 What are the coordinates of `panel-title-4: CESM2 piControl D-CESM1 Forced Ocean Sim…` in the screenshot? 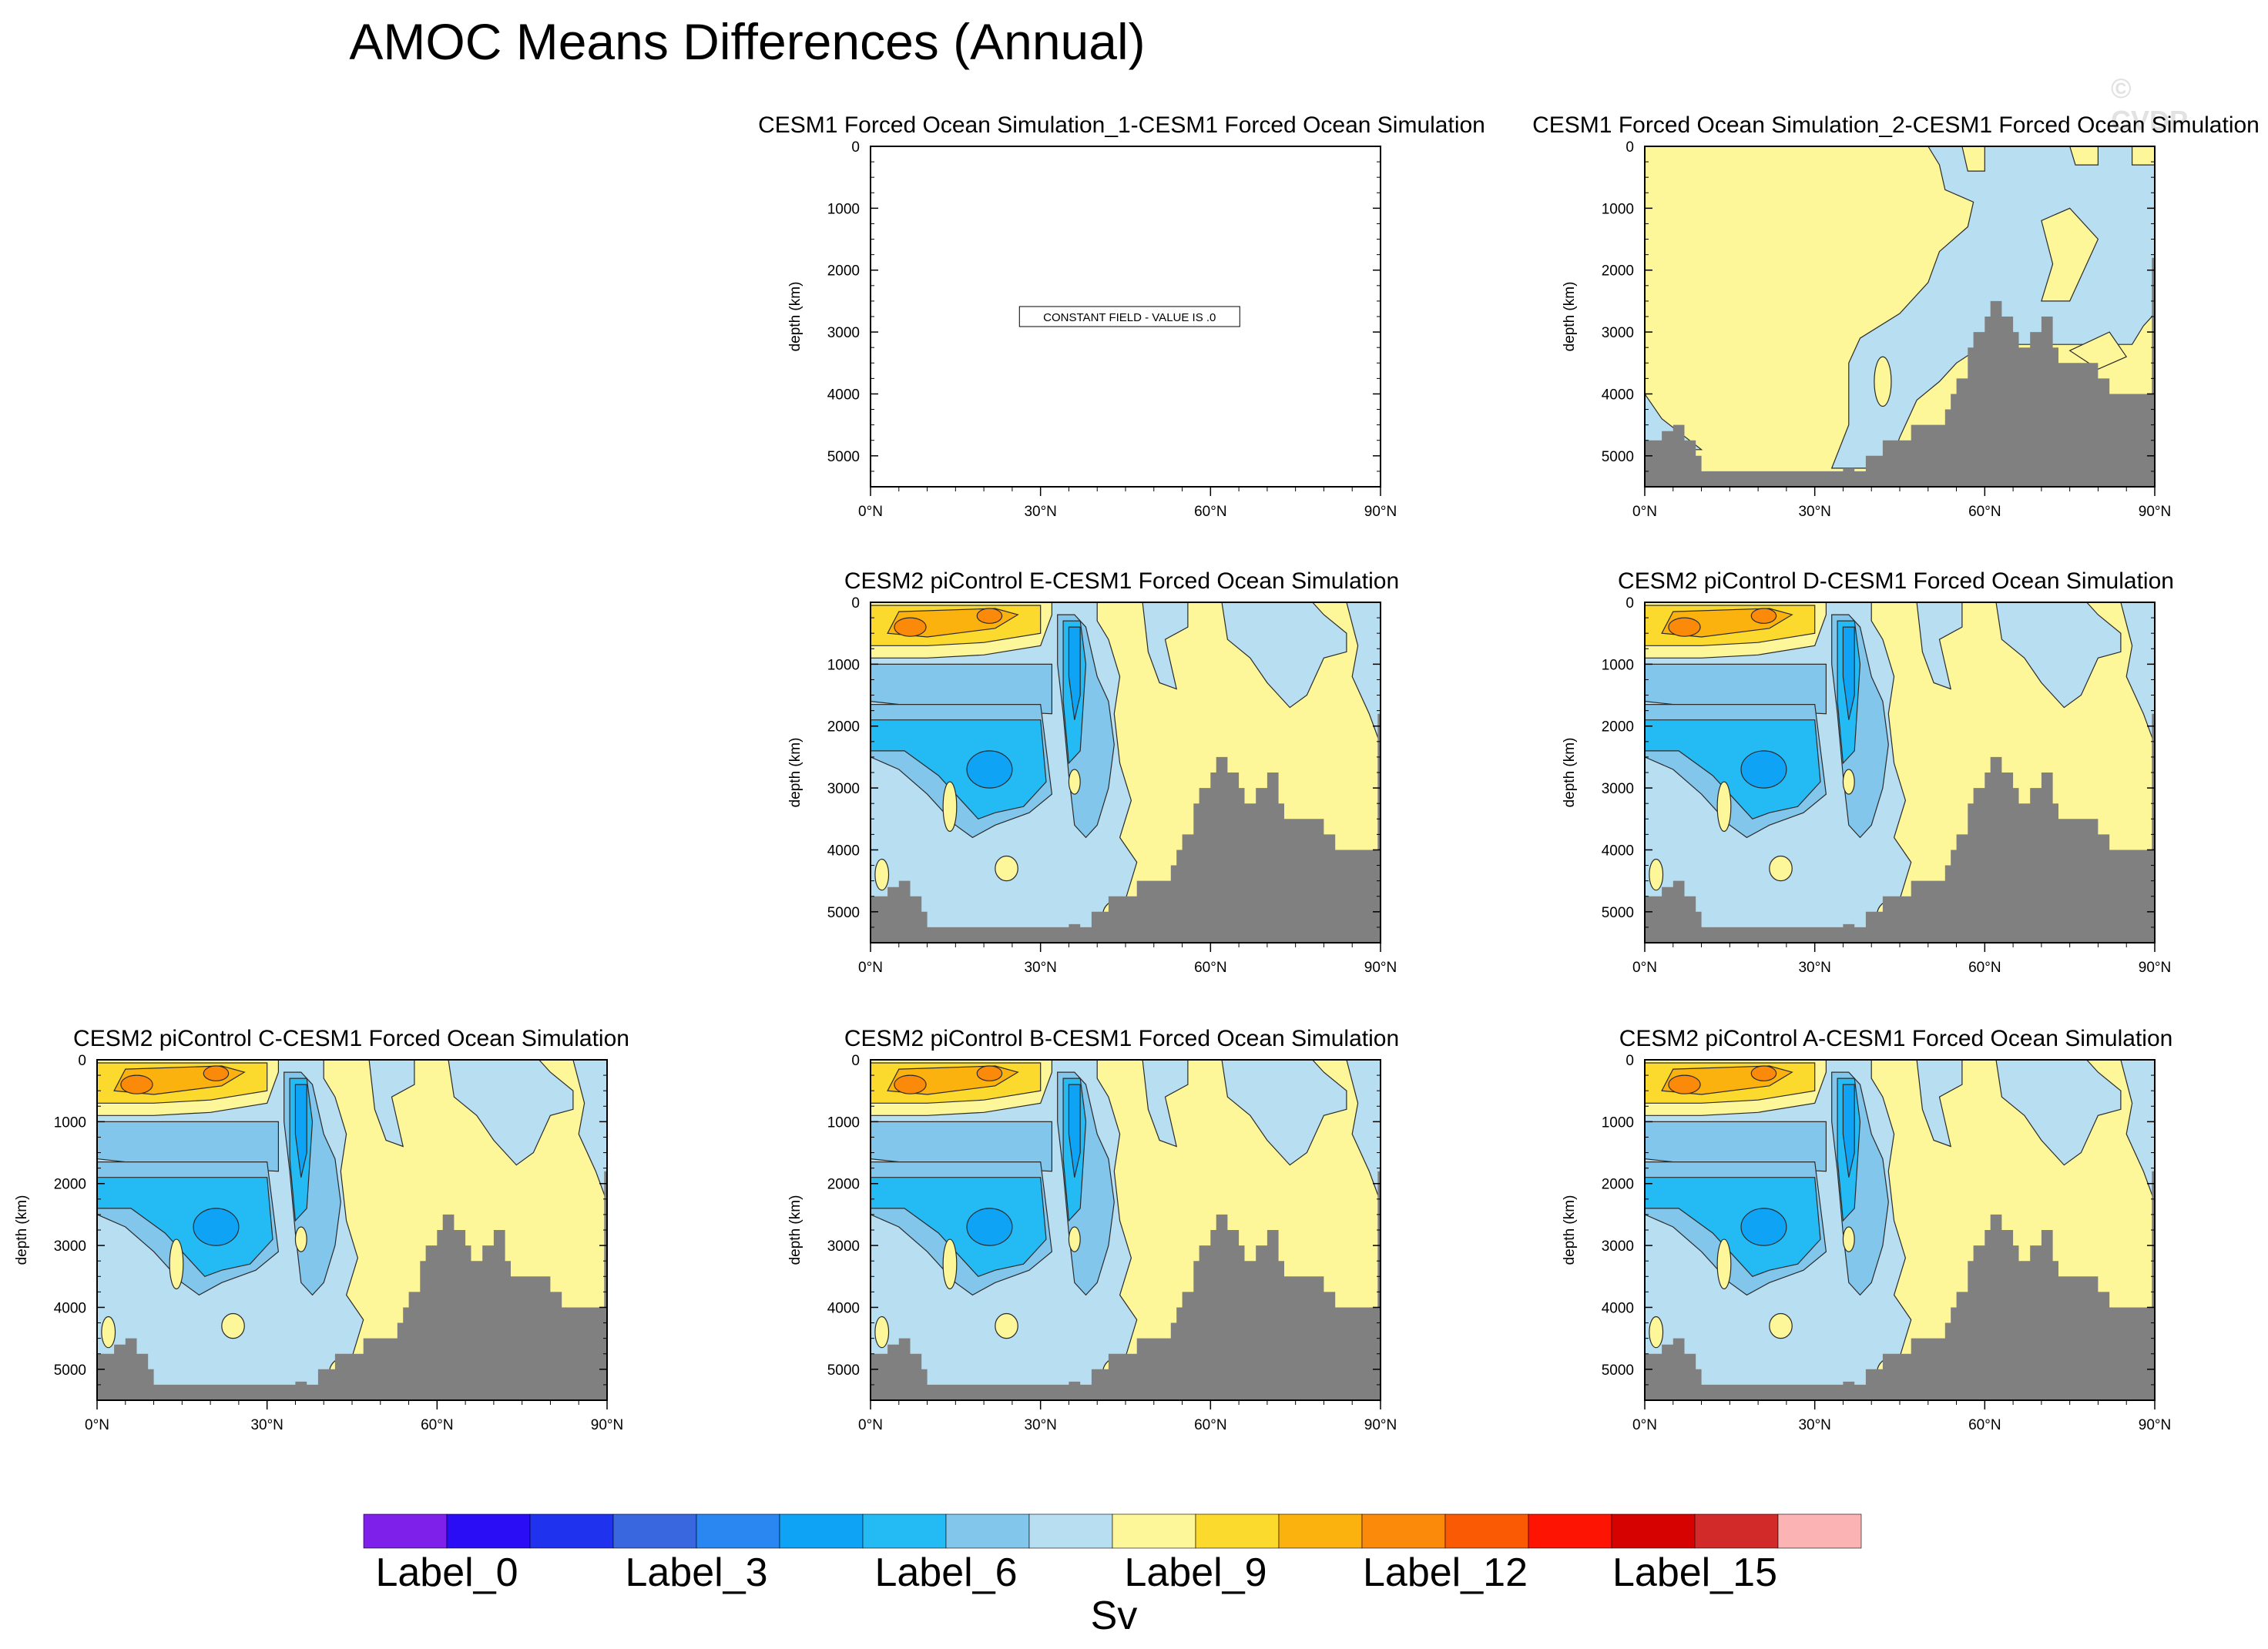 It's located at (1896, 581).